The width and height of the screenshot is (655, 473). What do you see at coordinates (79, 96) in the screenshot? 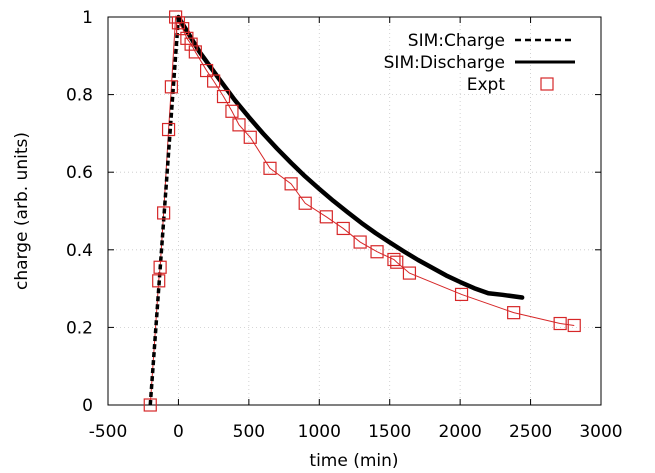
I see `y-tick-label: 0.8` at bounding box center [79, 96].